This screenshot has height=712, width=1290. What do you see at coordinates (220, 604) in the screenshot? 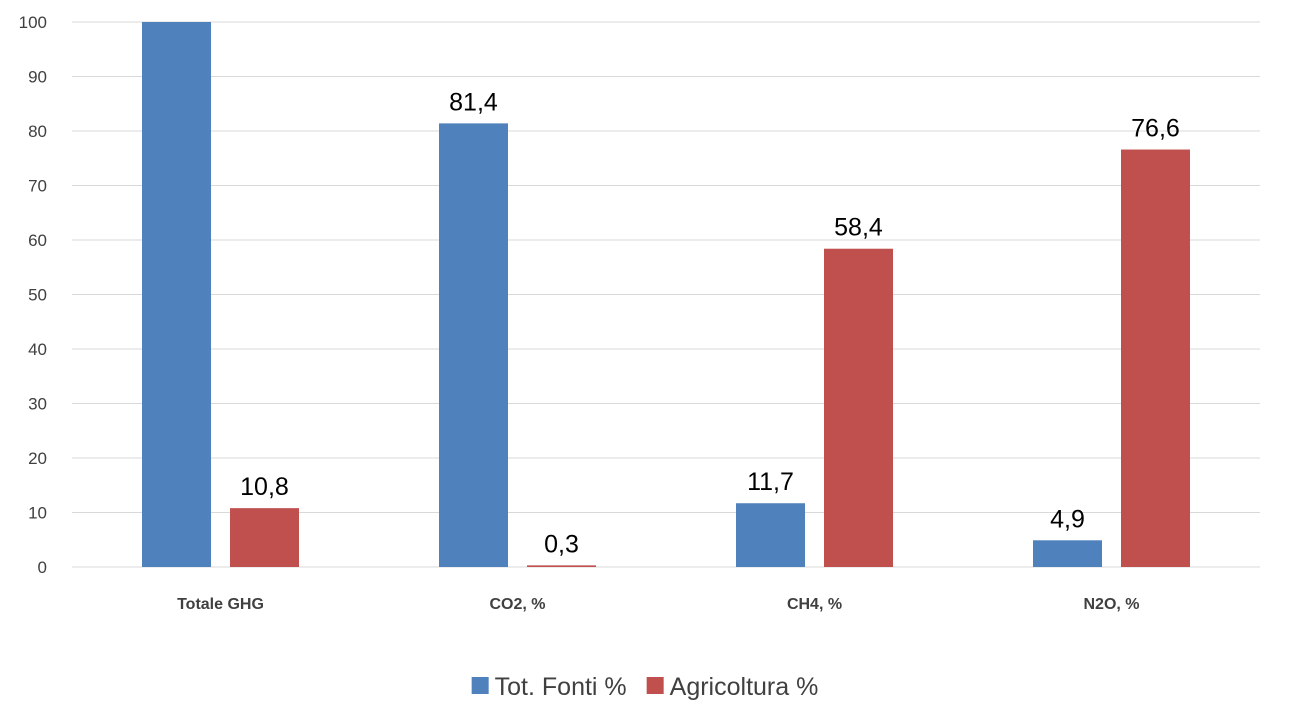
I see `x-category-label: Totale GHG` at bounding box center [220, 604].